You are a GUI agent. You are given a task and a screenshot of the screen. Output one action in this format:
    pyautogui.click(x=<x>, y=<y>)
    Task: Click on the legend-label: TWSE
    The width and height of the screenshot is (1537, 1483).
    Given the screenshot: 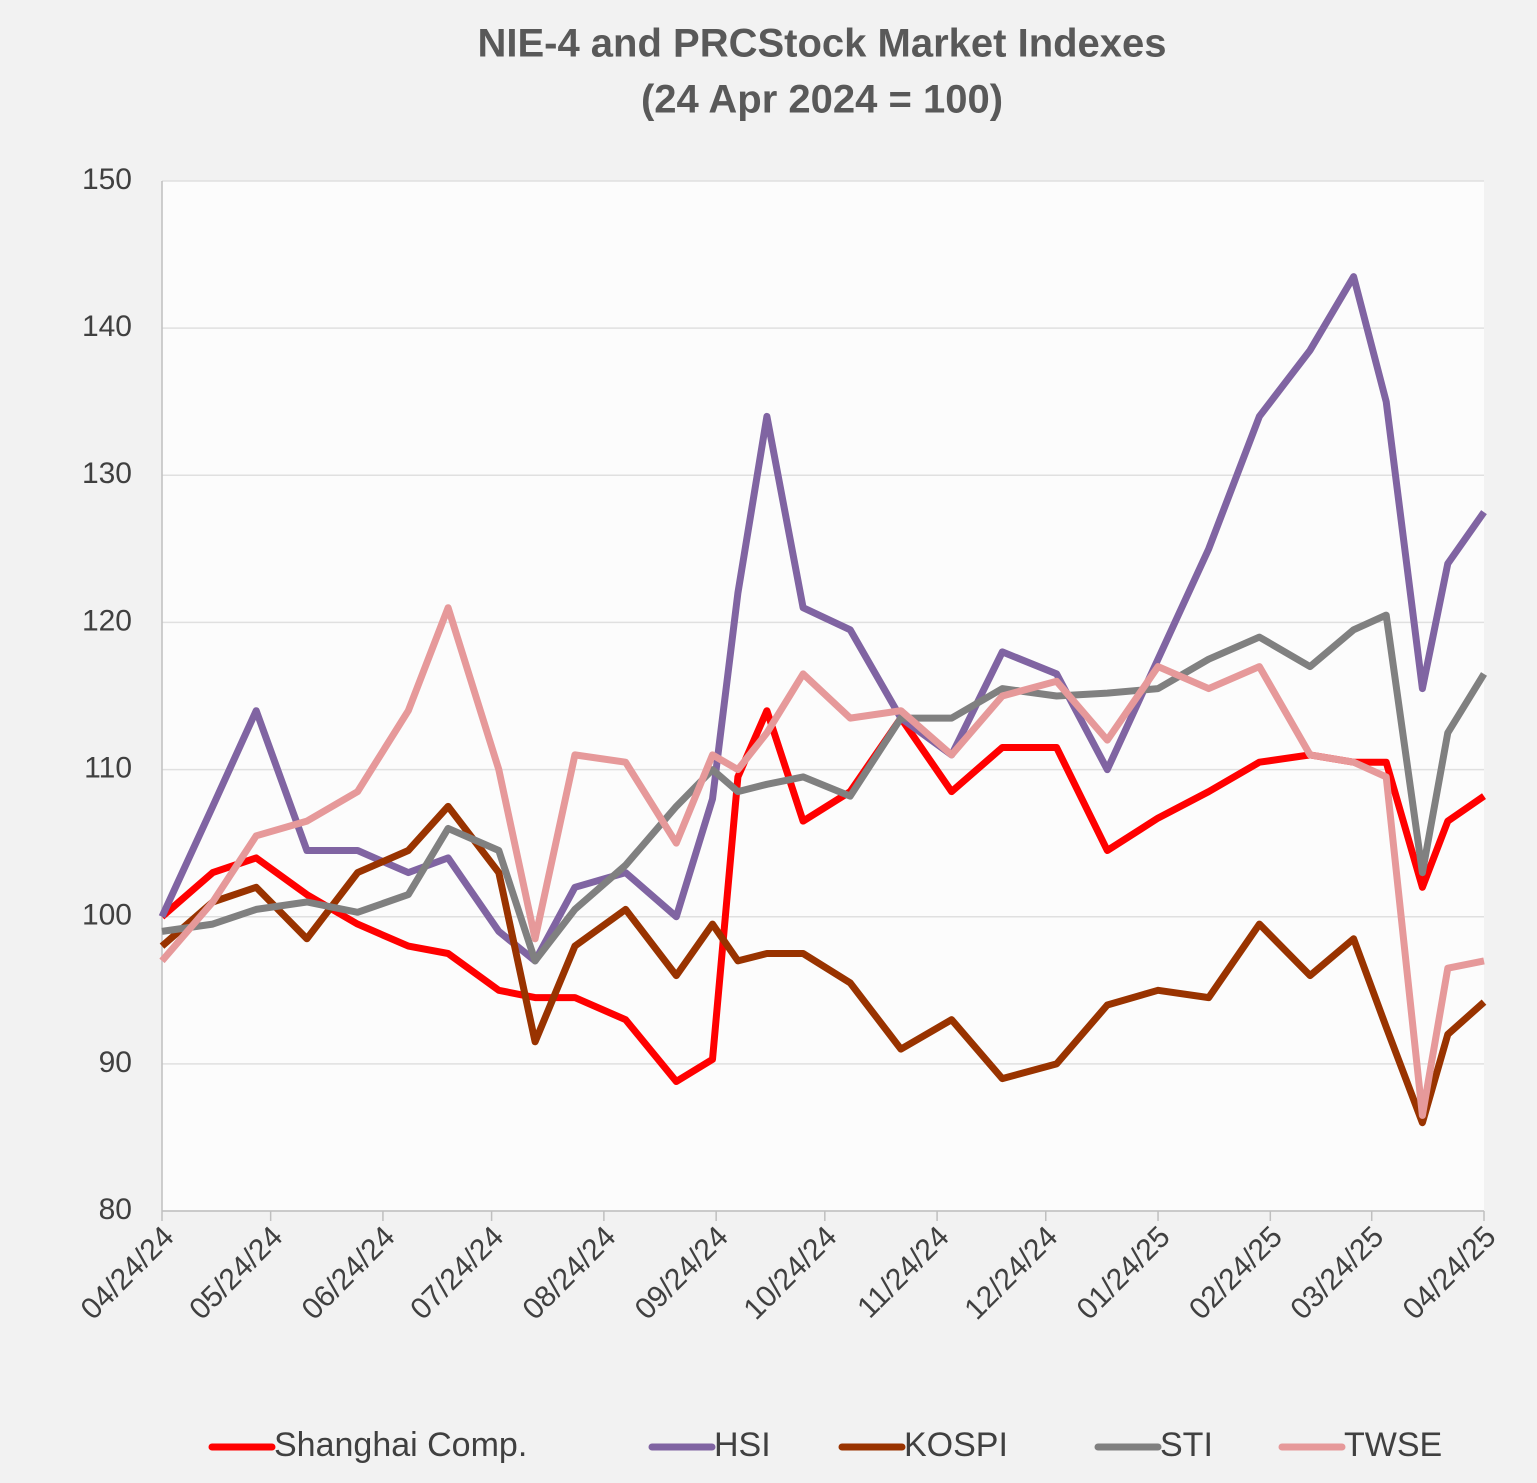 What is the action you would take?
    pyautogui.click(x=1393, y=1445)
    